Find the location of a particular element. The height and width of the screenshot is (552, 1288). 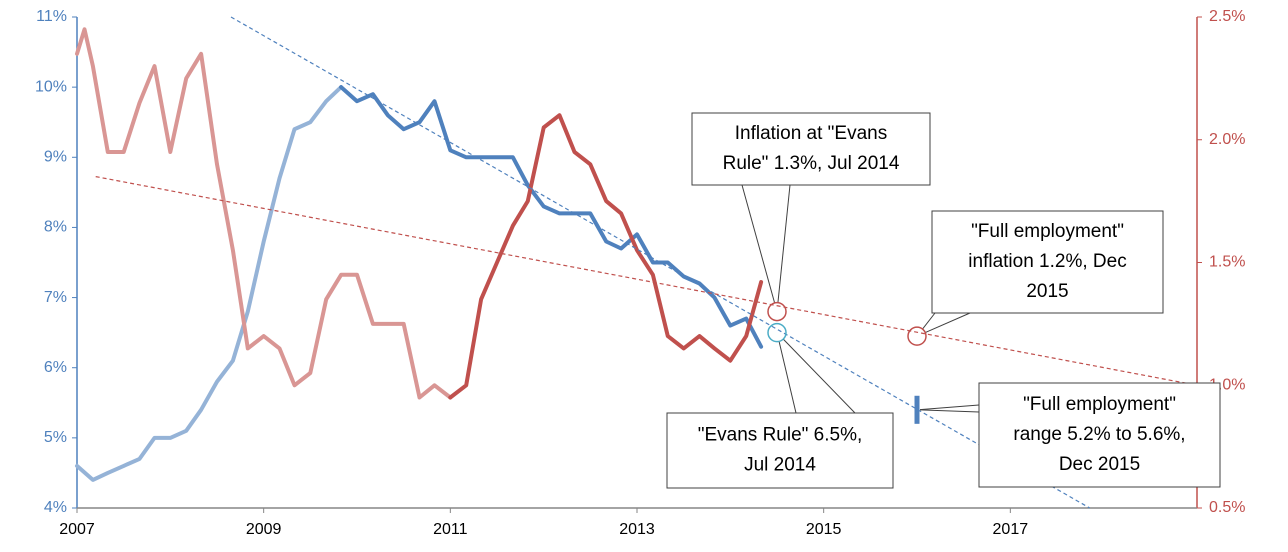

callout-text: inflation 1.2%, Dec is located at coordinates (1047, 261).